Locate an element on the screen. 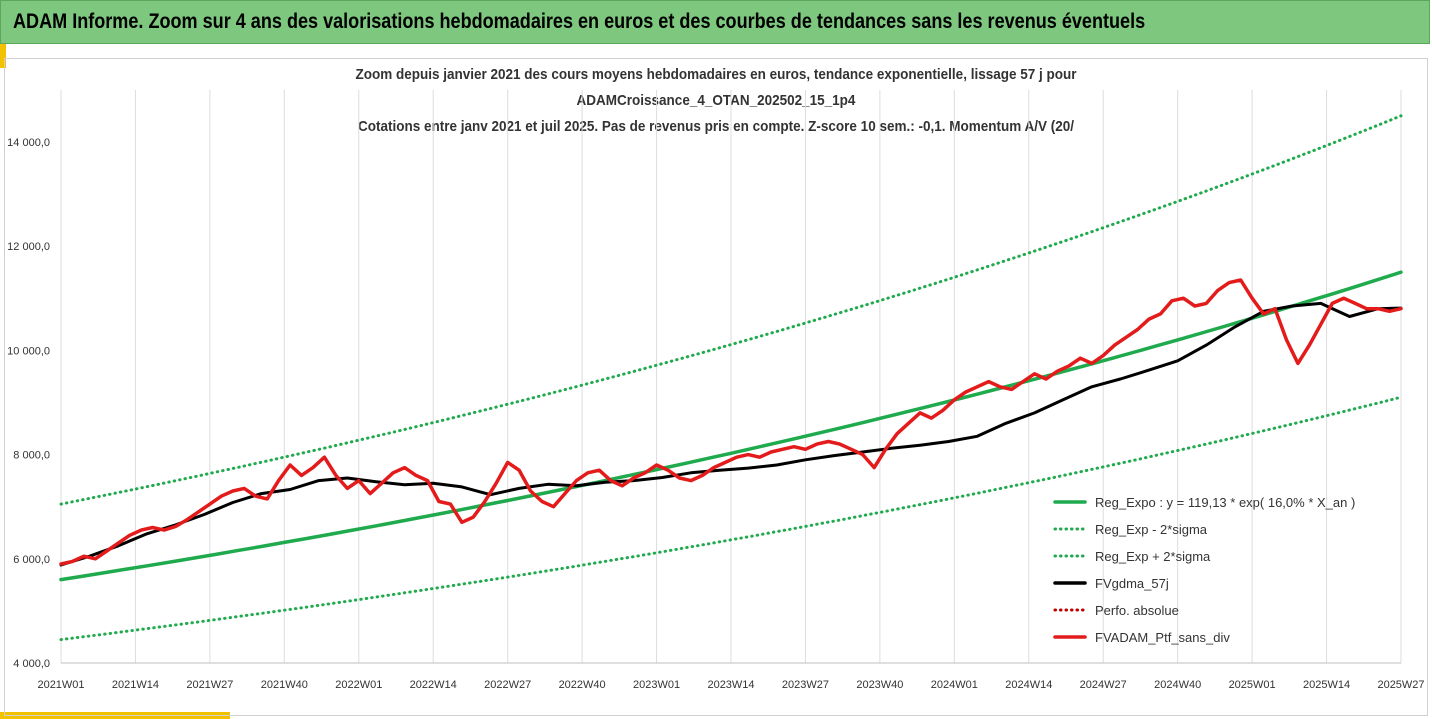 Image resolution: width=1432 pixels, height=719 pixels. x-tick-label: 2021W40 is located at coordinates (284, 685).